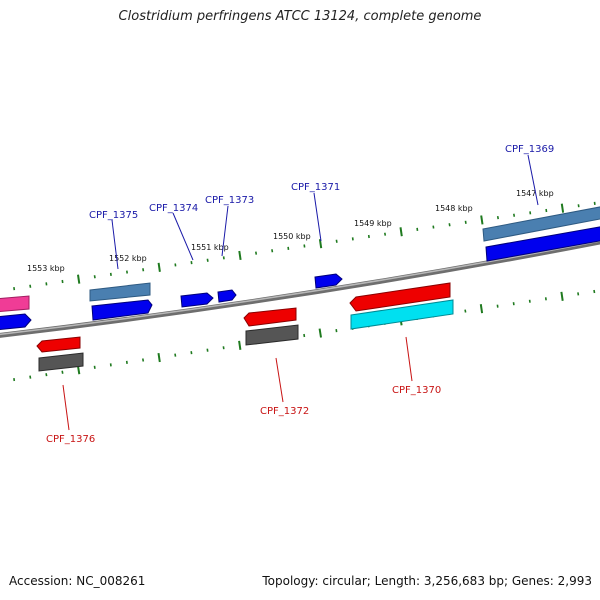 This screenshot has height=600, width=600. I want to click on gene-cyan-bar, so click(402, 314).